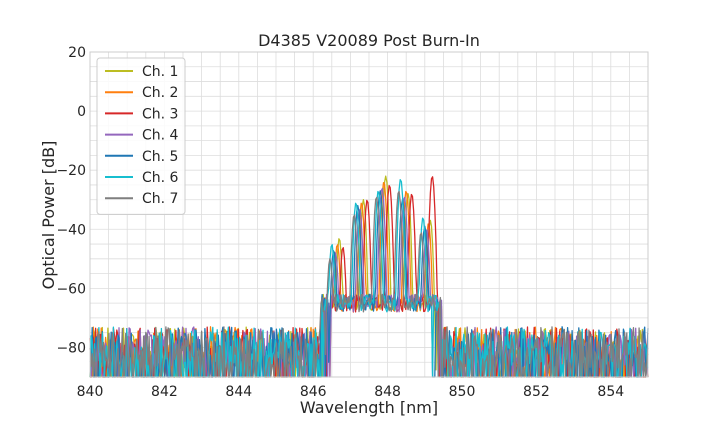 The image size is (720, 436). What do you see at coordinates (164, 392) in the screenshot?
I see `x-tick-label: 842` at bounding box center [164, 392].